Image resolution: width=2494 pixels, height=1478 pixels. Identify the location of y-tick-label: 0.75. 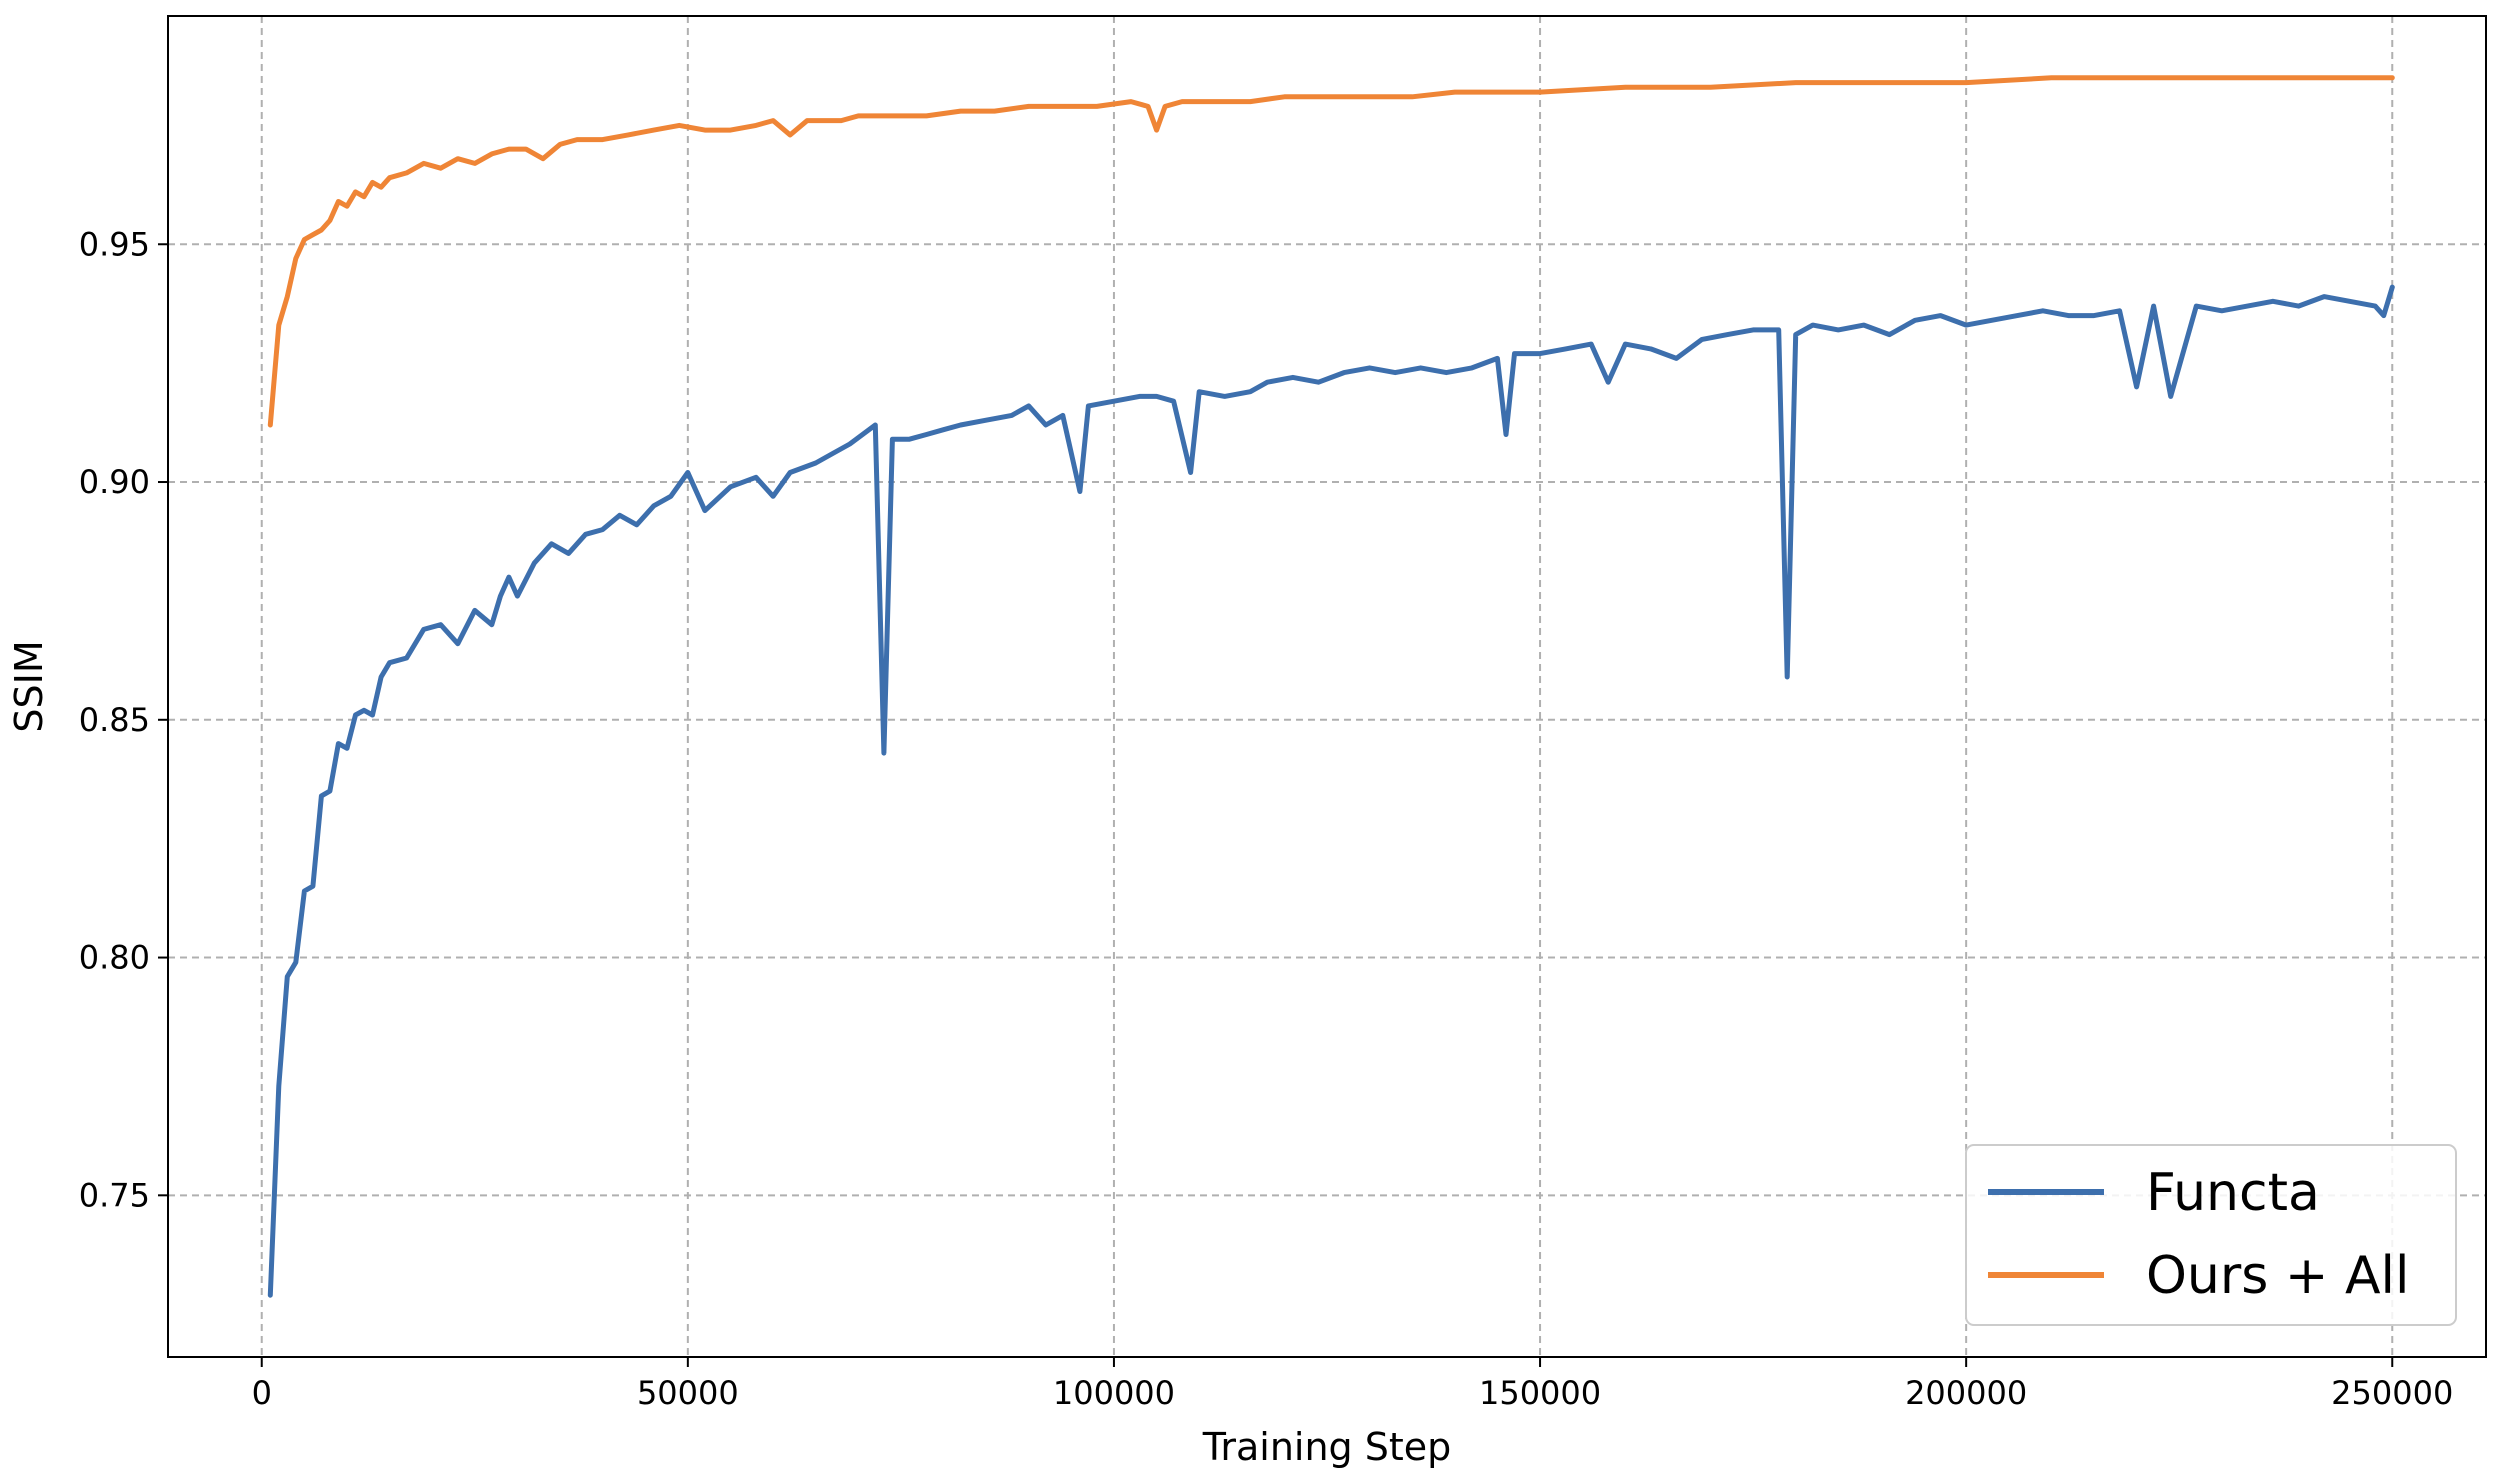
(114, 1195).